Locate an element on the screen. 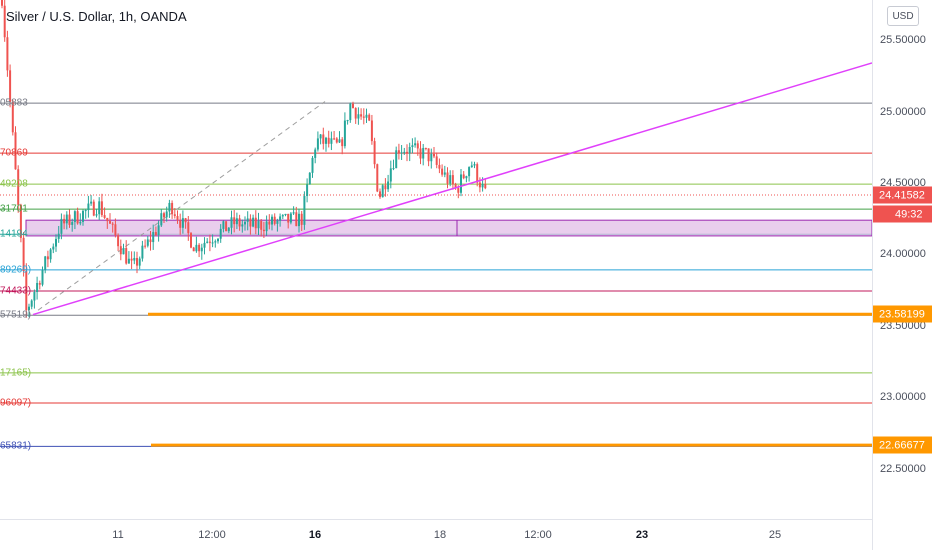 The image size is (932, 550). level-value-label: 89269) is located at coordinates (16, 270).